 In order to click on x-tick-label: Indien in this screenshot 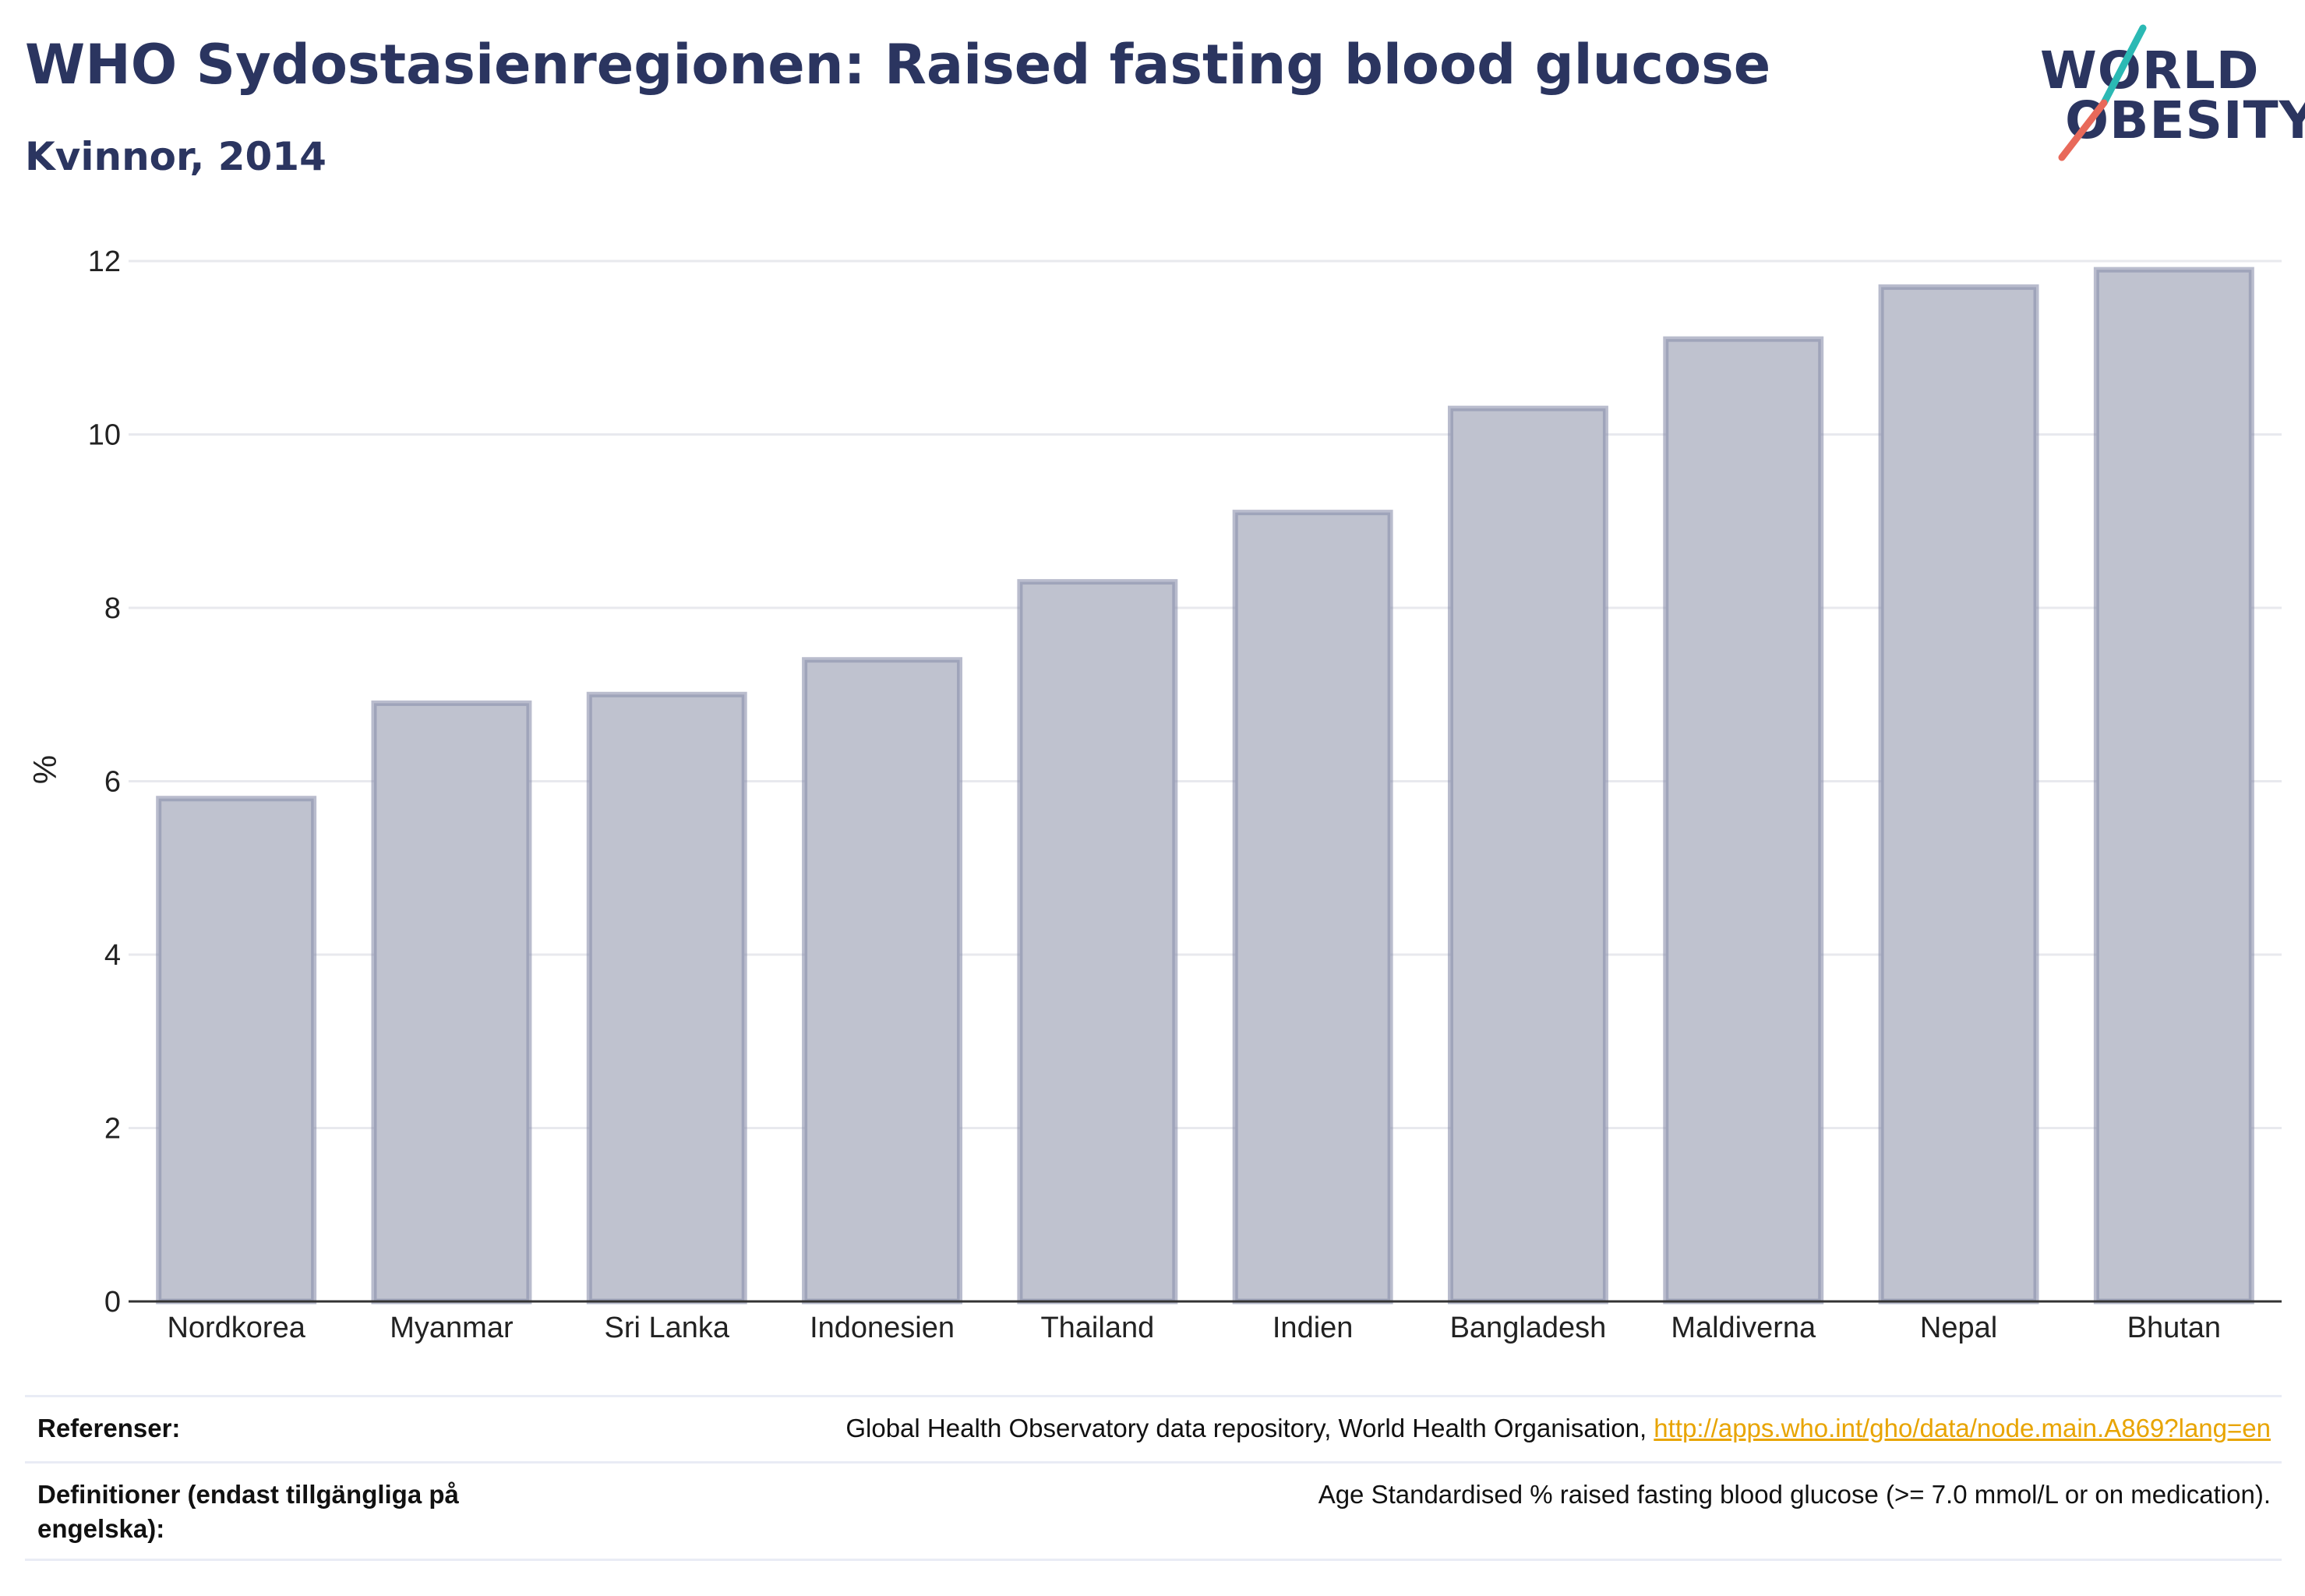, I will do `click(1313, 1328)`.